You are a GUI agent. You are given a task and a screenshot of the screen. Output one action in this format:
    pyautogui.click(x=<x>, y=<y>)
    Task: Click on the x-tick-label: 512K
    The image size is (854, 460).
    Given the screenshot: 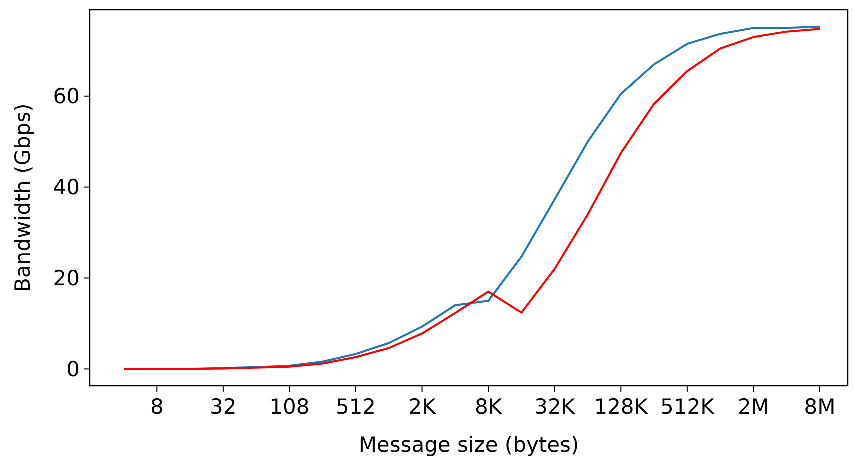 What is the action you would take?
    pyautogui.click(x=688, y=407)
    